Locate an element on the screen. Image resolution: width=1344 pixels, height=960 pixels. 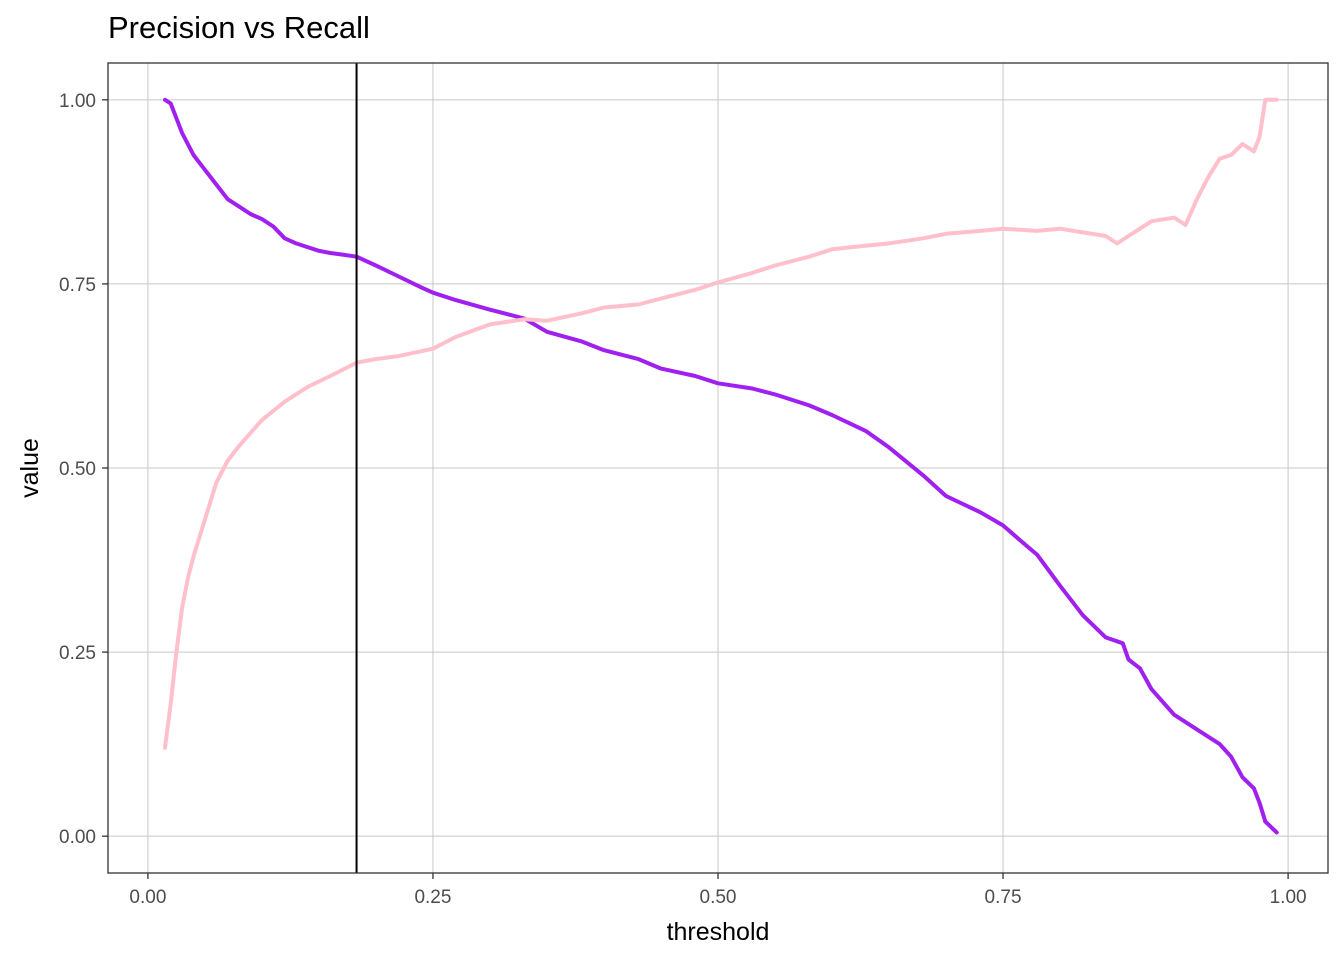
y-tick-label-0: 0.00 is located at coordinates (77, 837).